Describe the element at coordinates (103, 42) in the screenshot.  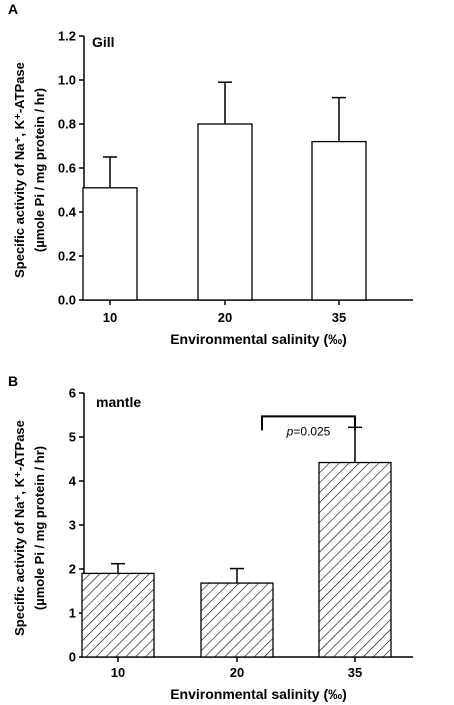
I see `panel-title: Gill` at that location.